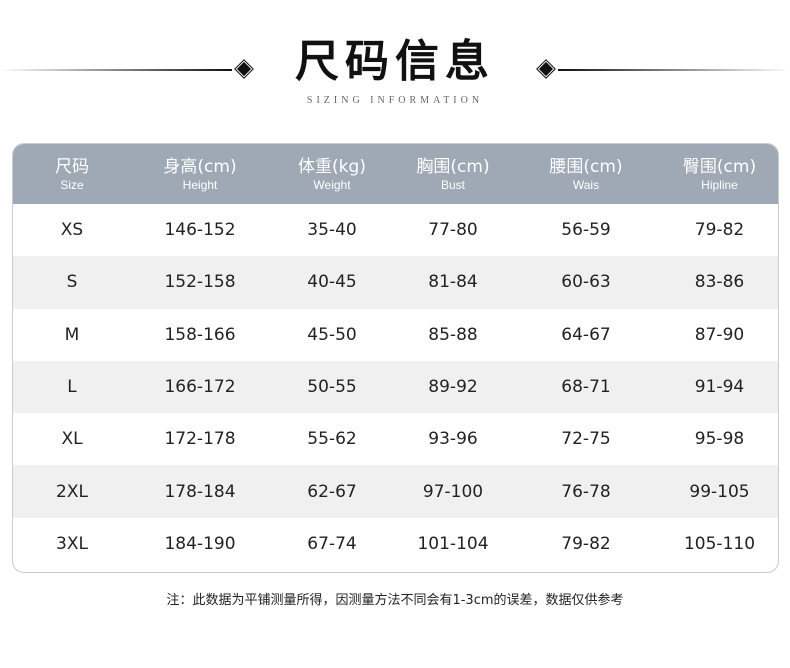  I want to click on table-cell: 56-59, so click(586, 230).